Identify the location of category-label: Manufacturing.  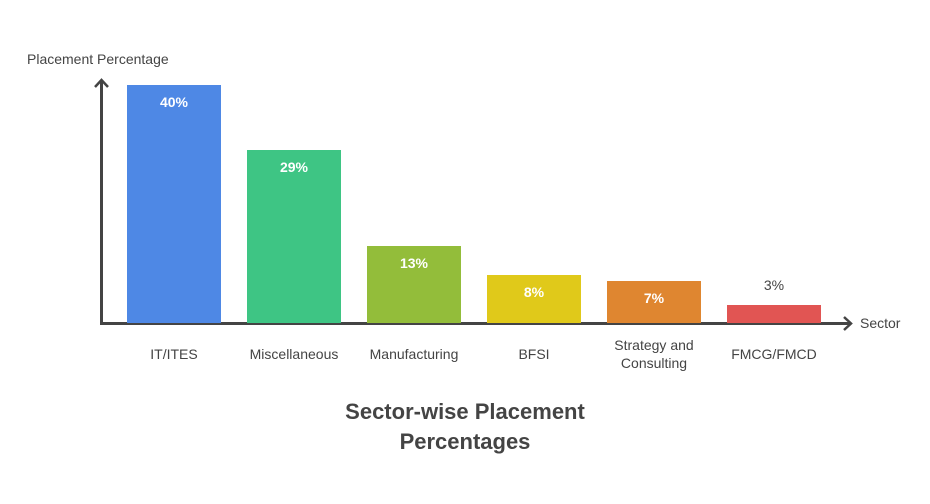
(414, 354).